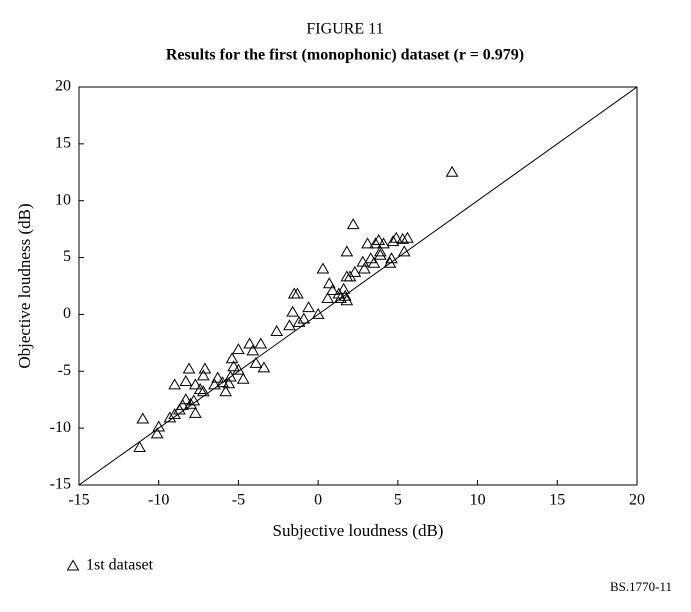 This screenshot has width=691, height=612. What do you see at coordinates (557, 500) in the screenshot?
I see `x-tick-label: 15` at bounding box center [557, 500].